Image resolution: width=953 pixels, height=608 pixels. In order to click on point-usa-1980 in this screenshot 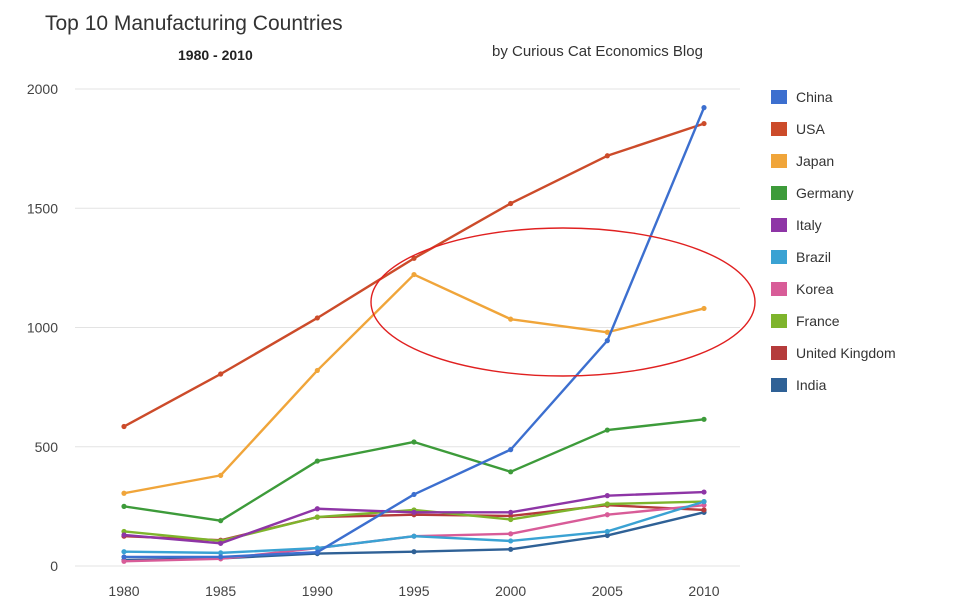, I will do `click(124, 426)`.